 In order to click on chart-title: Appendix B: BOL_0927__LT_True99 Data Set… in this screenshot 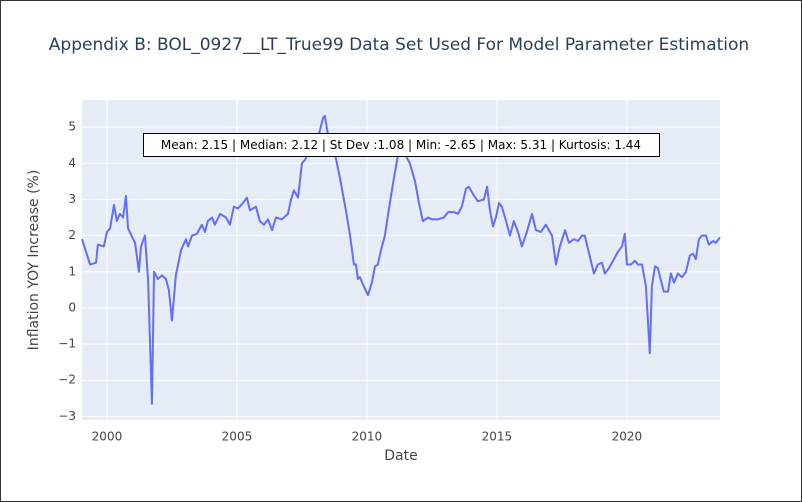, I will do `click(399, 45)`.